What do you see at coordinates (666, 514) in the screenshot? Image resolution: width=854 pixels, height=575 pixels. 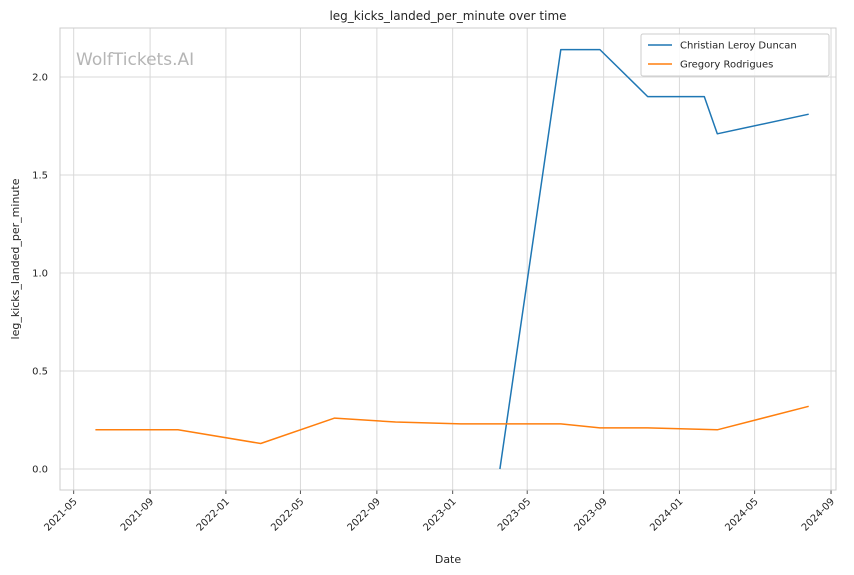 I see `x-tick-label: 2024-01` at bounding box center [666, 514].